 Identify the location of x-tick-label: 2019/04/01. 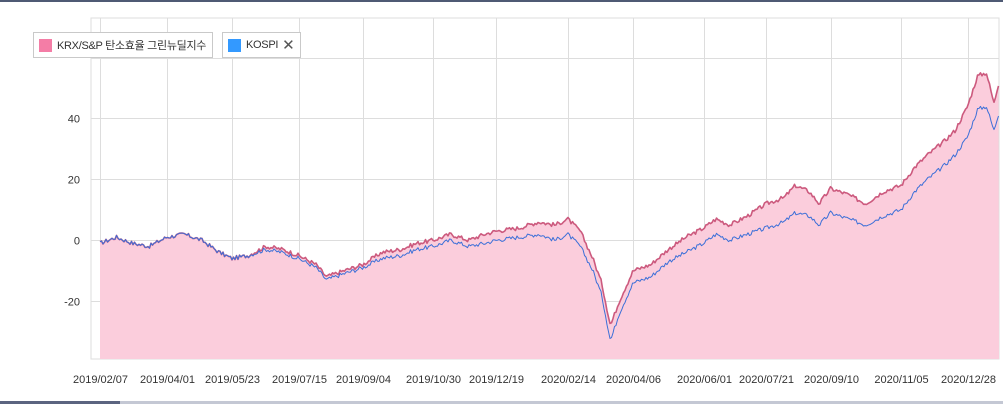
(167, 380).